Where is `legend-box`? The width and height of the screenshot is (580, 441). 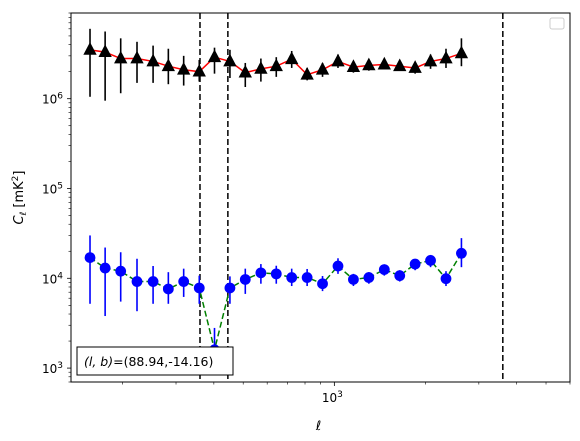 legend-box is located at coordinates (557, 23).